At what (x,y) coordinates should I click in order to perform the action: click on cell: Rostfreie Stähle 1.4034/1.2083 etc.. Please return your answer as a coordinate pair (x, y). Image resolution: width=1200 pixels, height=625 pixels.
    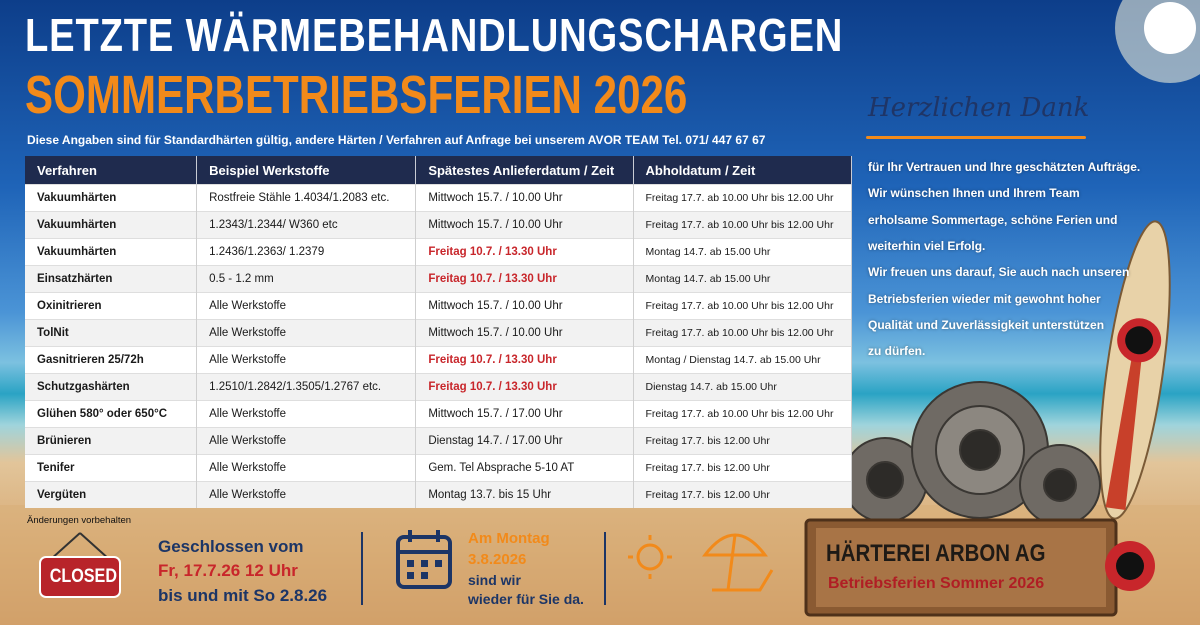
    Looking at the image, I should click on (306, 198).